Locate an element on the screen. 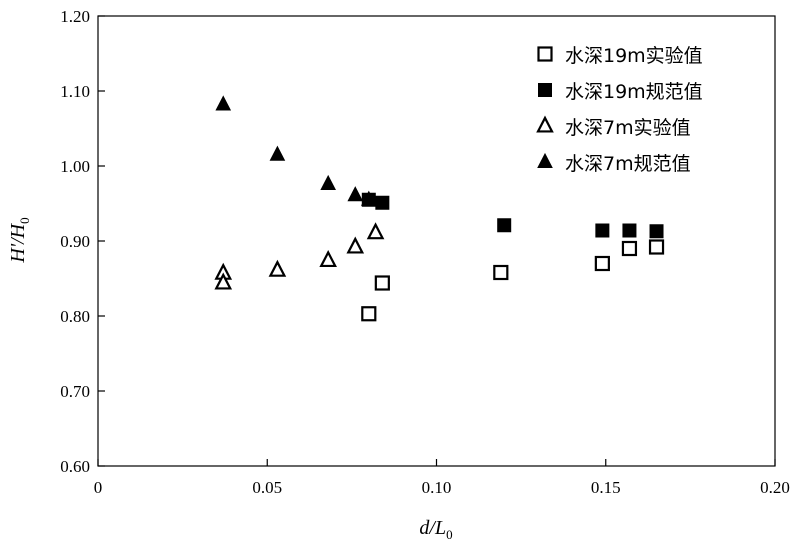  y-tick-label: 0.60 is located at coordinates (75, 466).